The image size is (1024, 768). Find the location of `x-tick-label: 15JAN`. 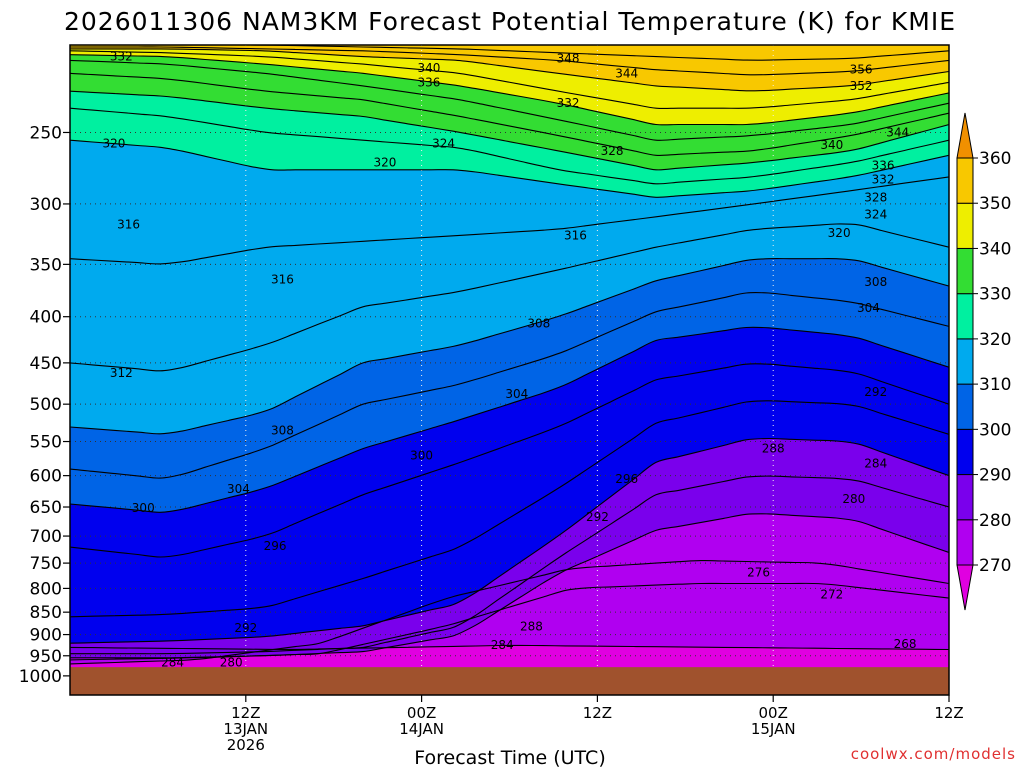

x-tick-label: 15JAN is located at coordinates (773, 729).